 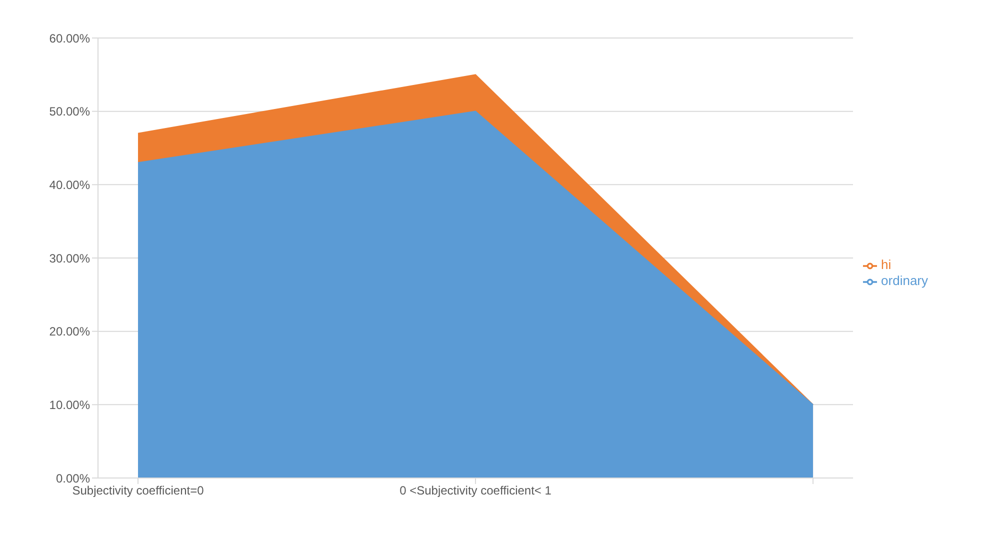 What do you see at coordinates (138, 491) in the screenshot?
I see `x-tick-label: Subjectivity coefficient=0` at bounding box center [138, 491].